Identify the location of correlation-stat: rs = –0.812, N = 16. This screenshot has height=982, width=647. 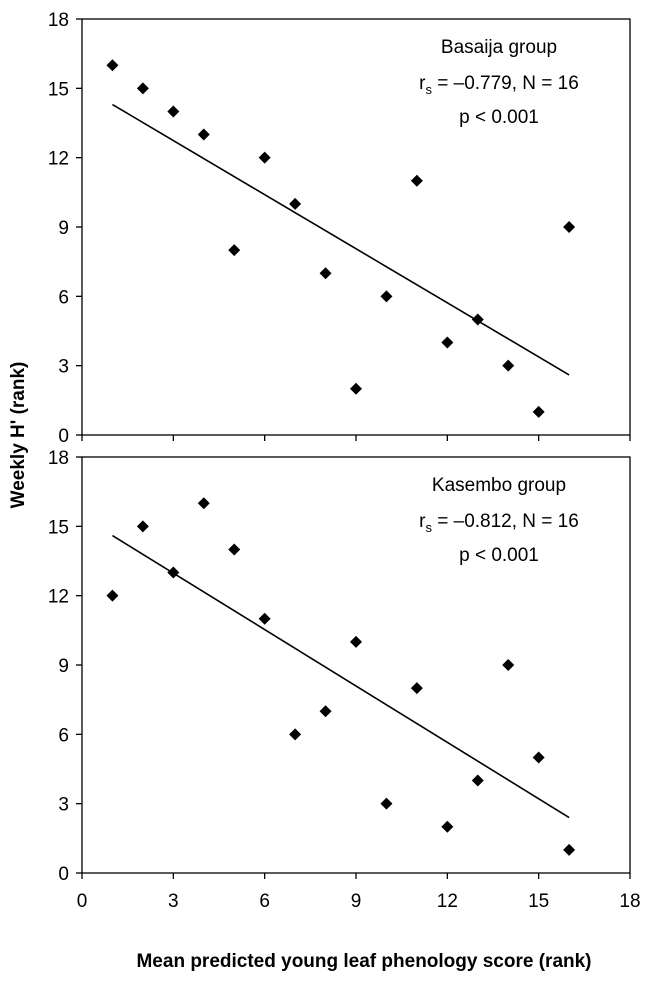
(499, 523).